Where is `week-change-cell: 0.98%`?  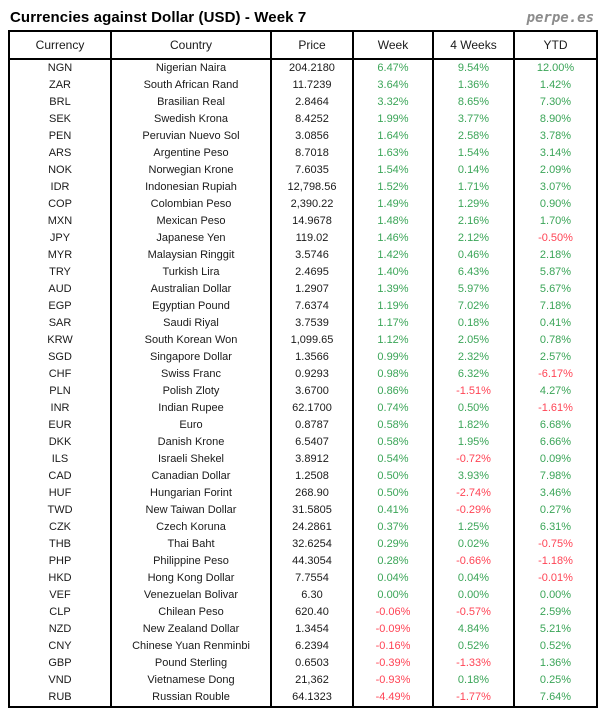
week-change-cell: 0.98% is located at coordinates (392, 374).